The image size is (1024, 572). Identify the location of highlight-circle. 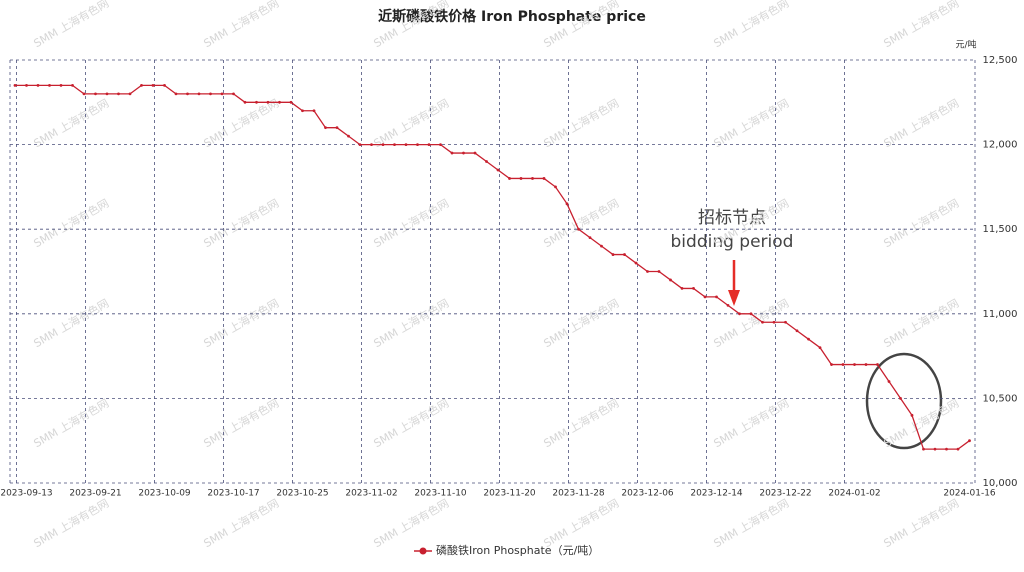
(904, 401).